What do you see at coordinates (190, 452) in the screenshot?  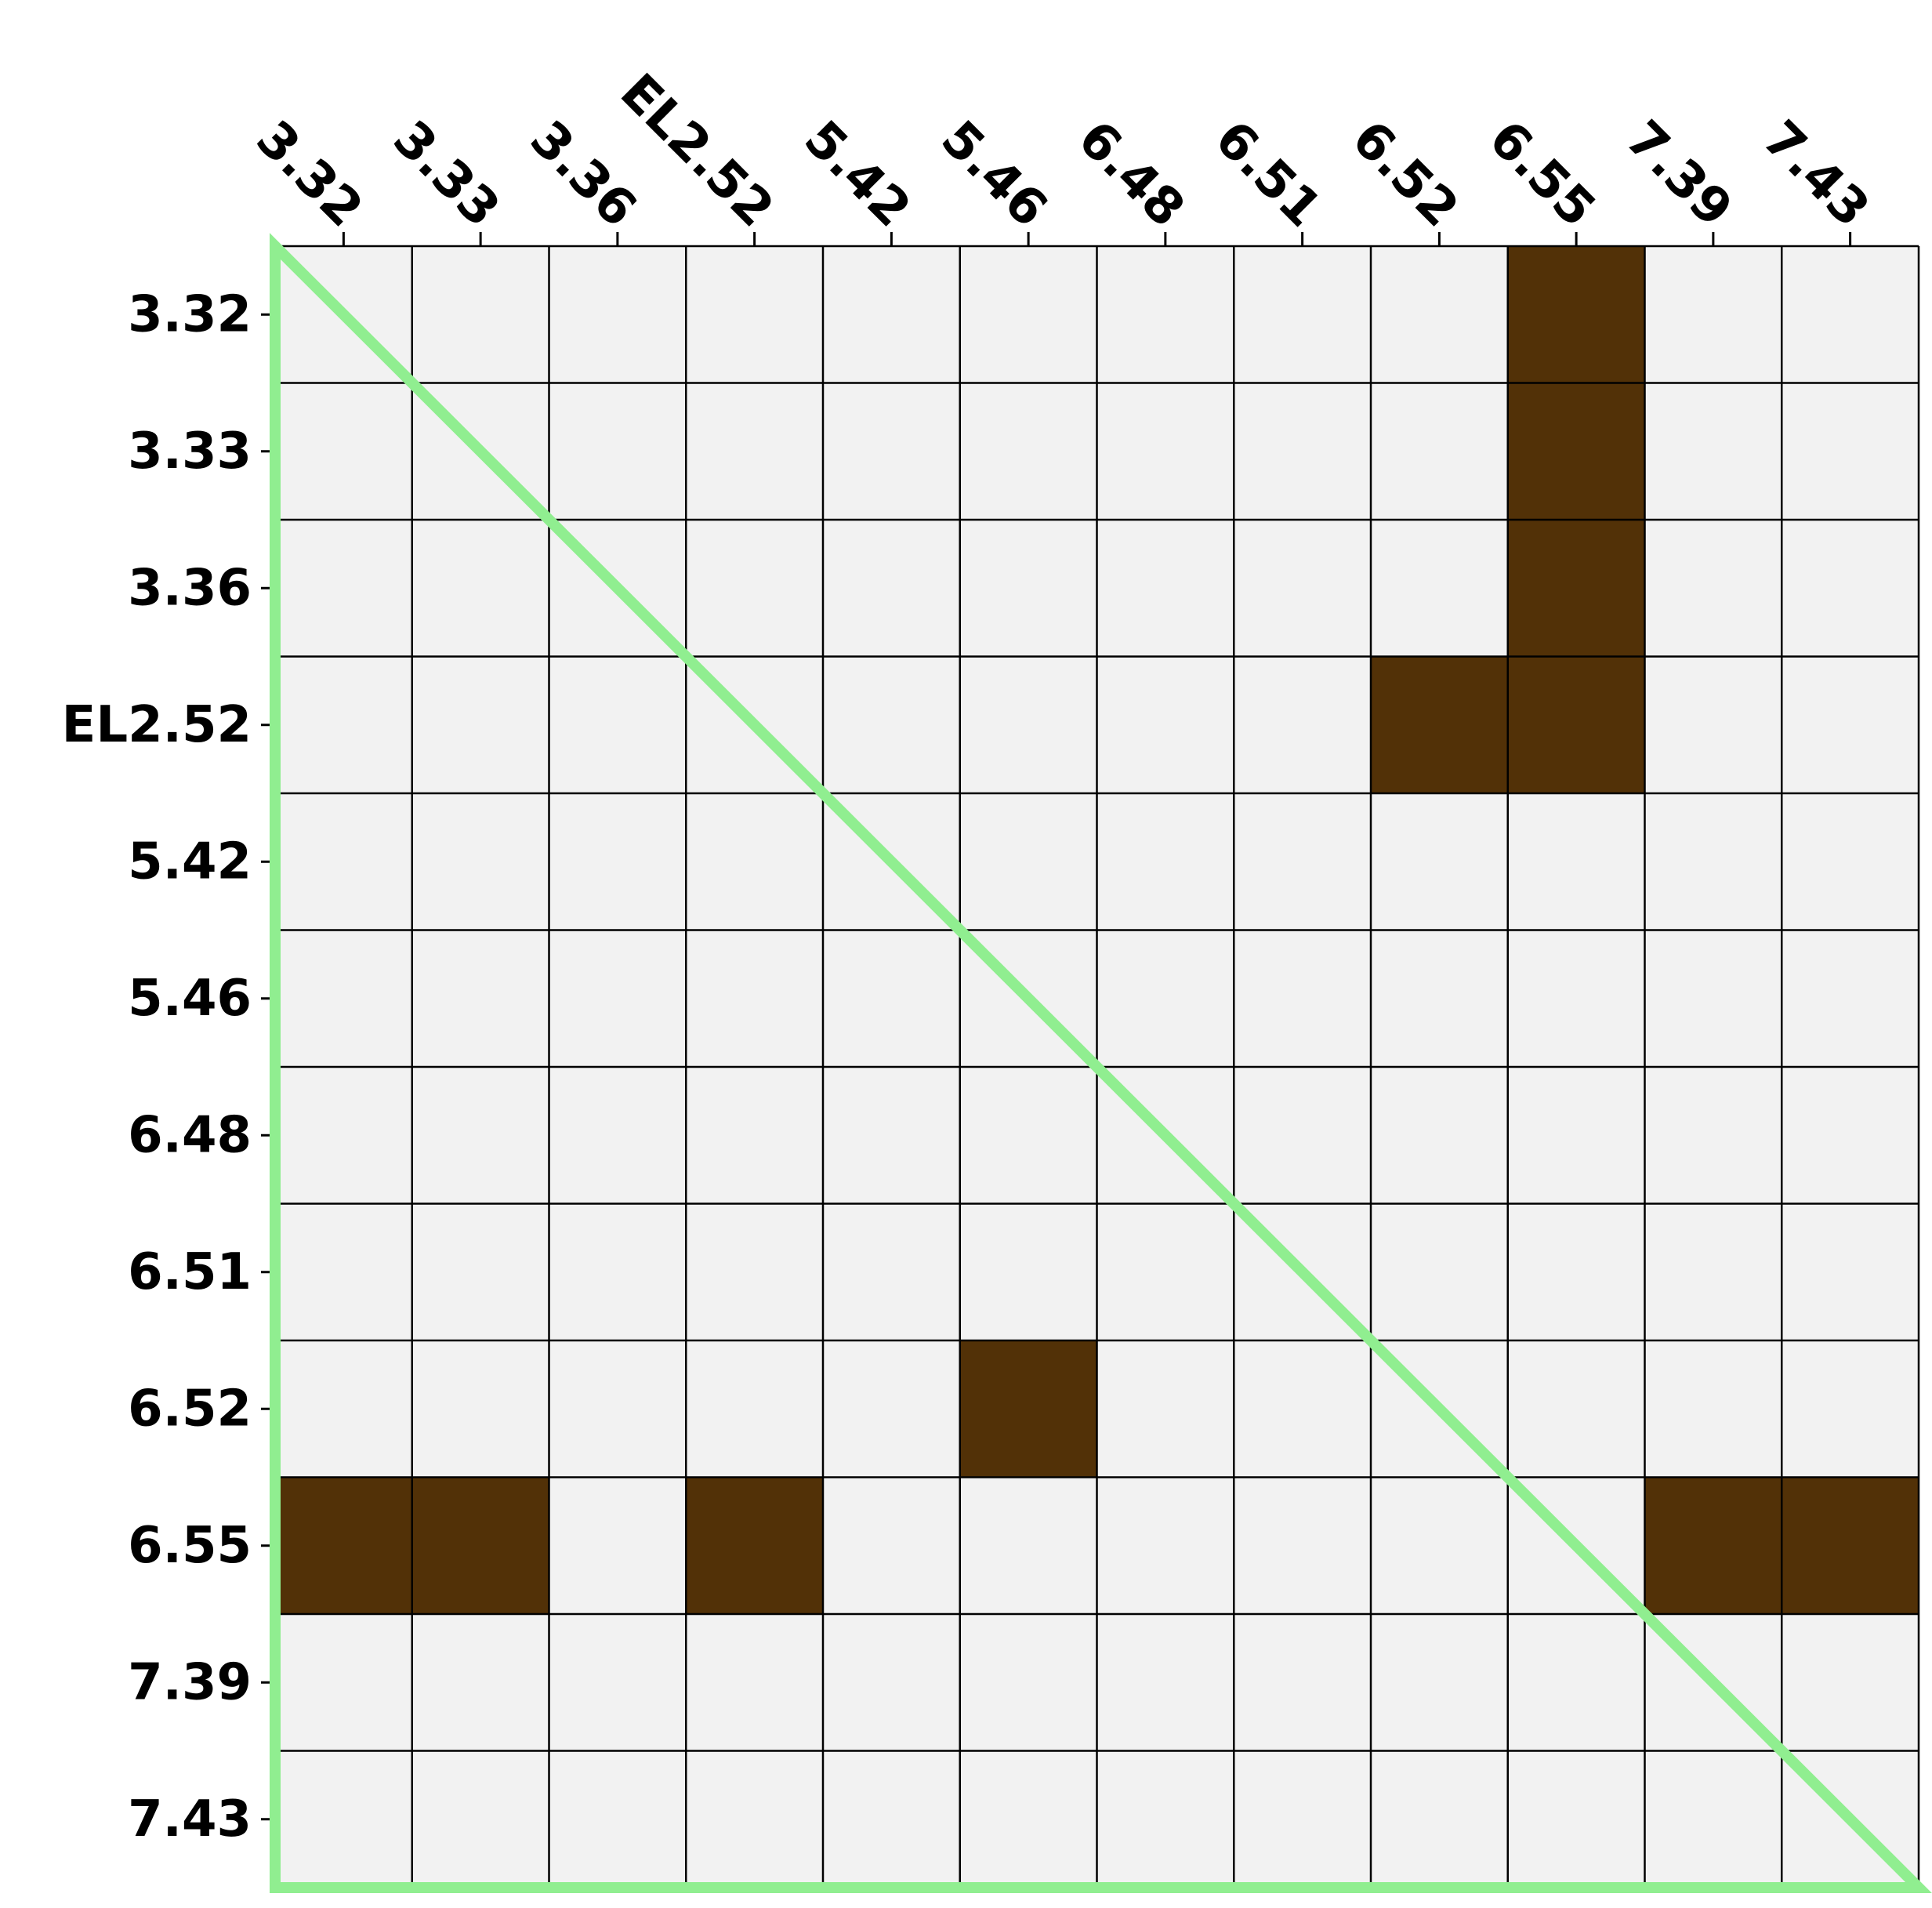 I see `y-tick-label: 3.33` at bounding box center [190, 452].